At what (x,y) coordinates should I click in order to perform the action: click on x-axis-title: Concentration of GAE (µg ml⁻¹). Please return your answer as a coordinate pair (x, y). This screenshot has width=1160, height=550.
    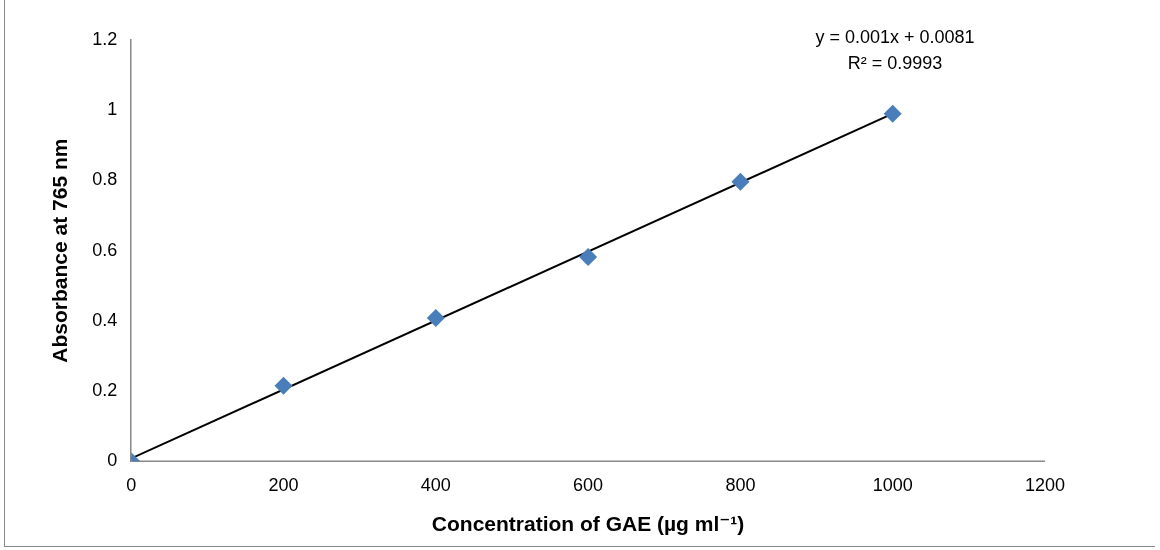
    Looking at the image, I should click on (588, 524).